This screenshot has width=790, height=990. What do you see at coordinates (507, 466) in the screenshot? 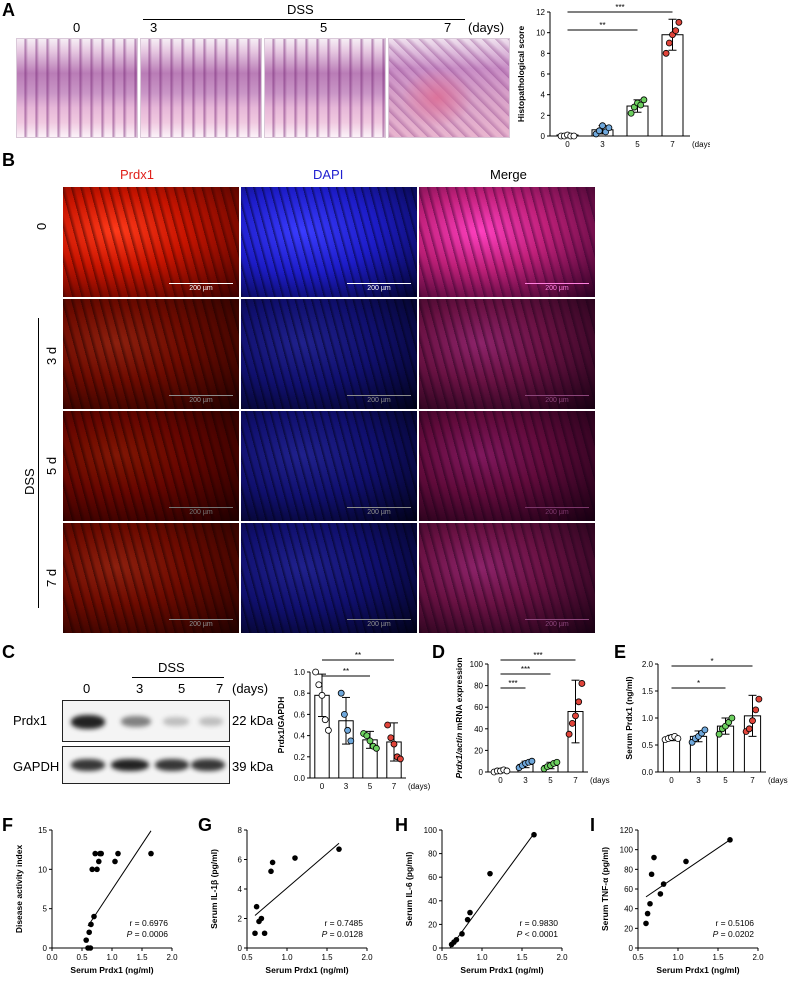
I see `if-merge-day-5: 200 µm` at bounding box center [507, 466].